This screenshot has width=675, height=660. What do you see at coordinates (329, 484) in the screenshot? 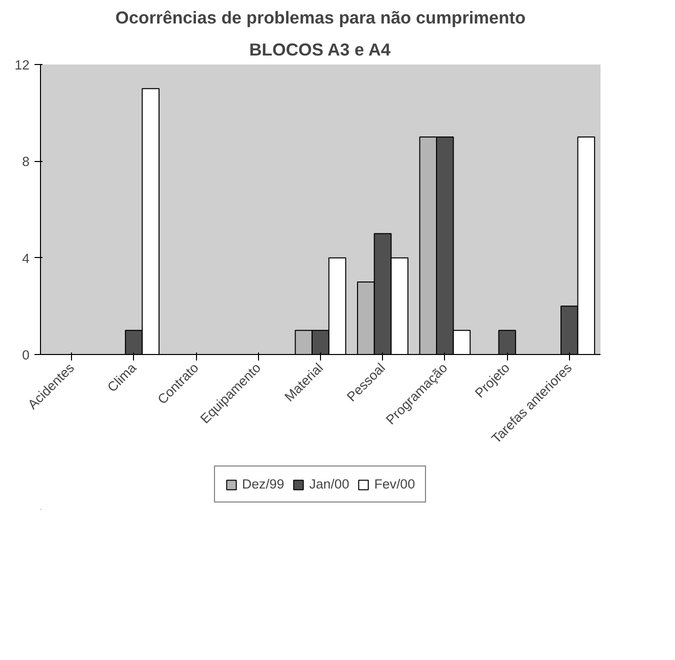
I see `legend-label: Jan/00` at bounding box center [329, 484].